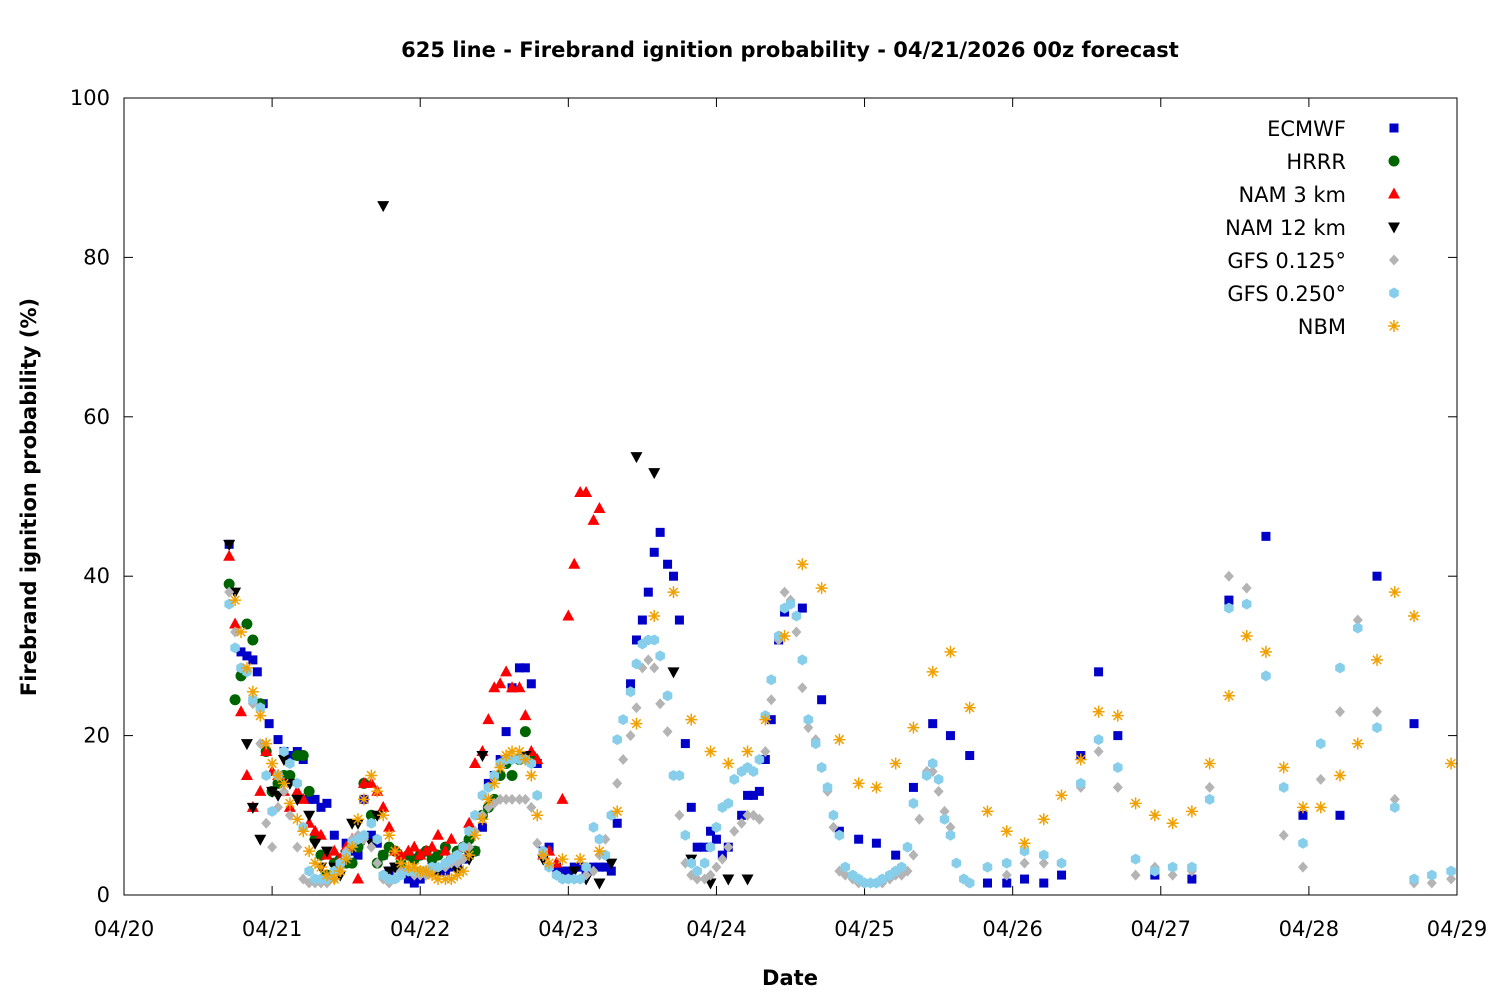  Describe the element at coordinates (29, 497) in the screenshot. I see `y-axis-title: Firebrand ignition probability (%)` at that location.